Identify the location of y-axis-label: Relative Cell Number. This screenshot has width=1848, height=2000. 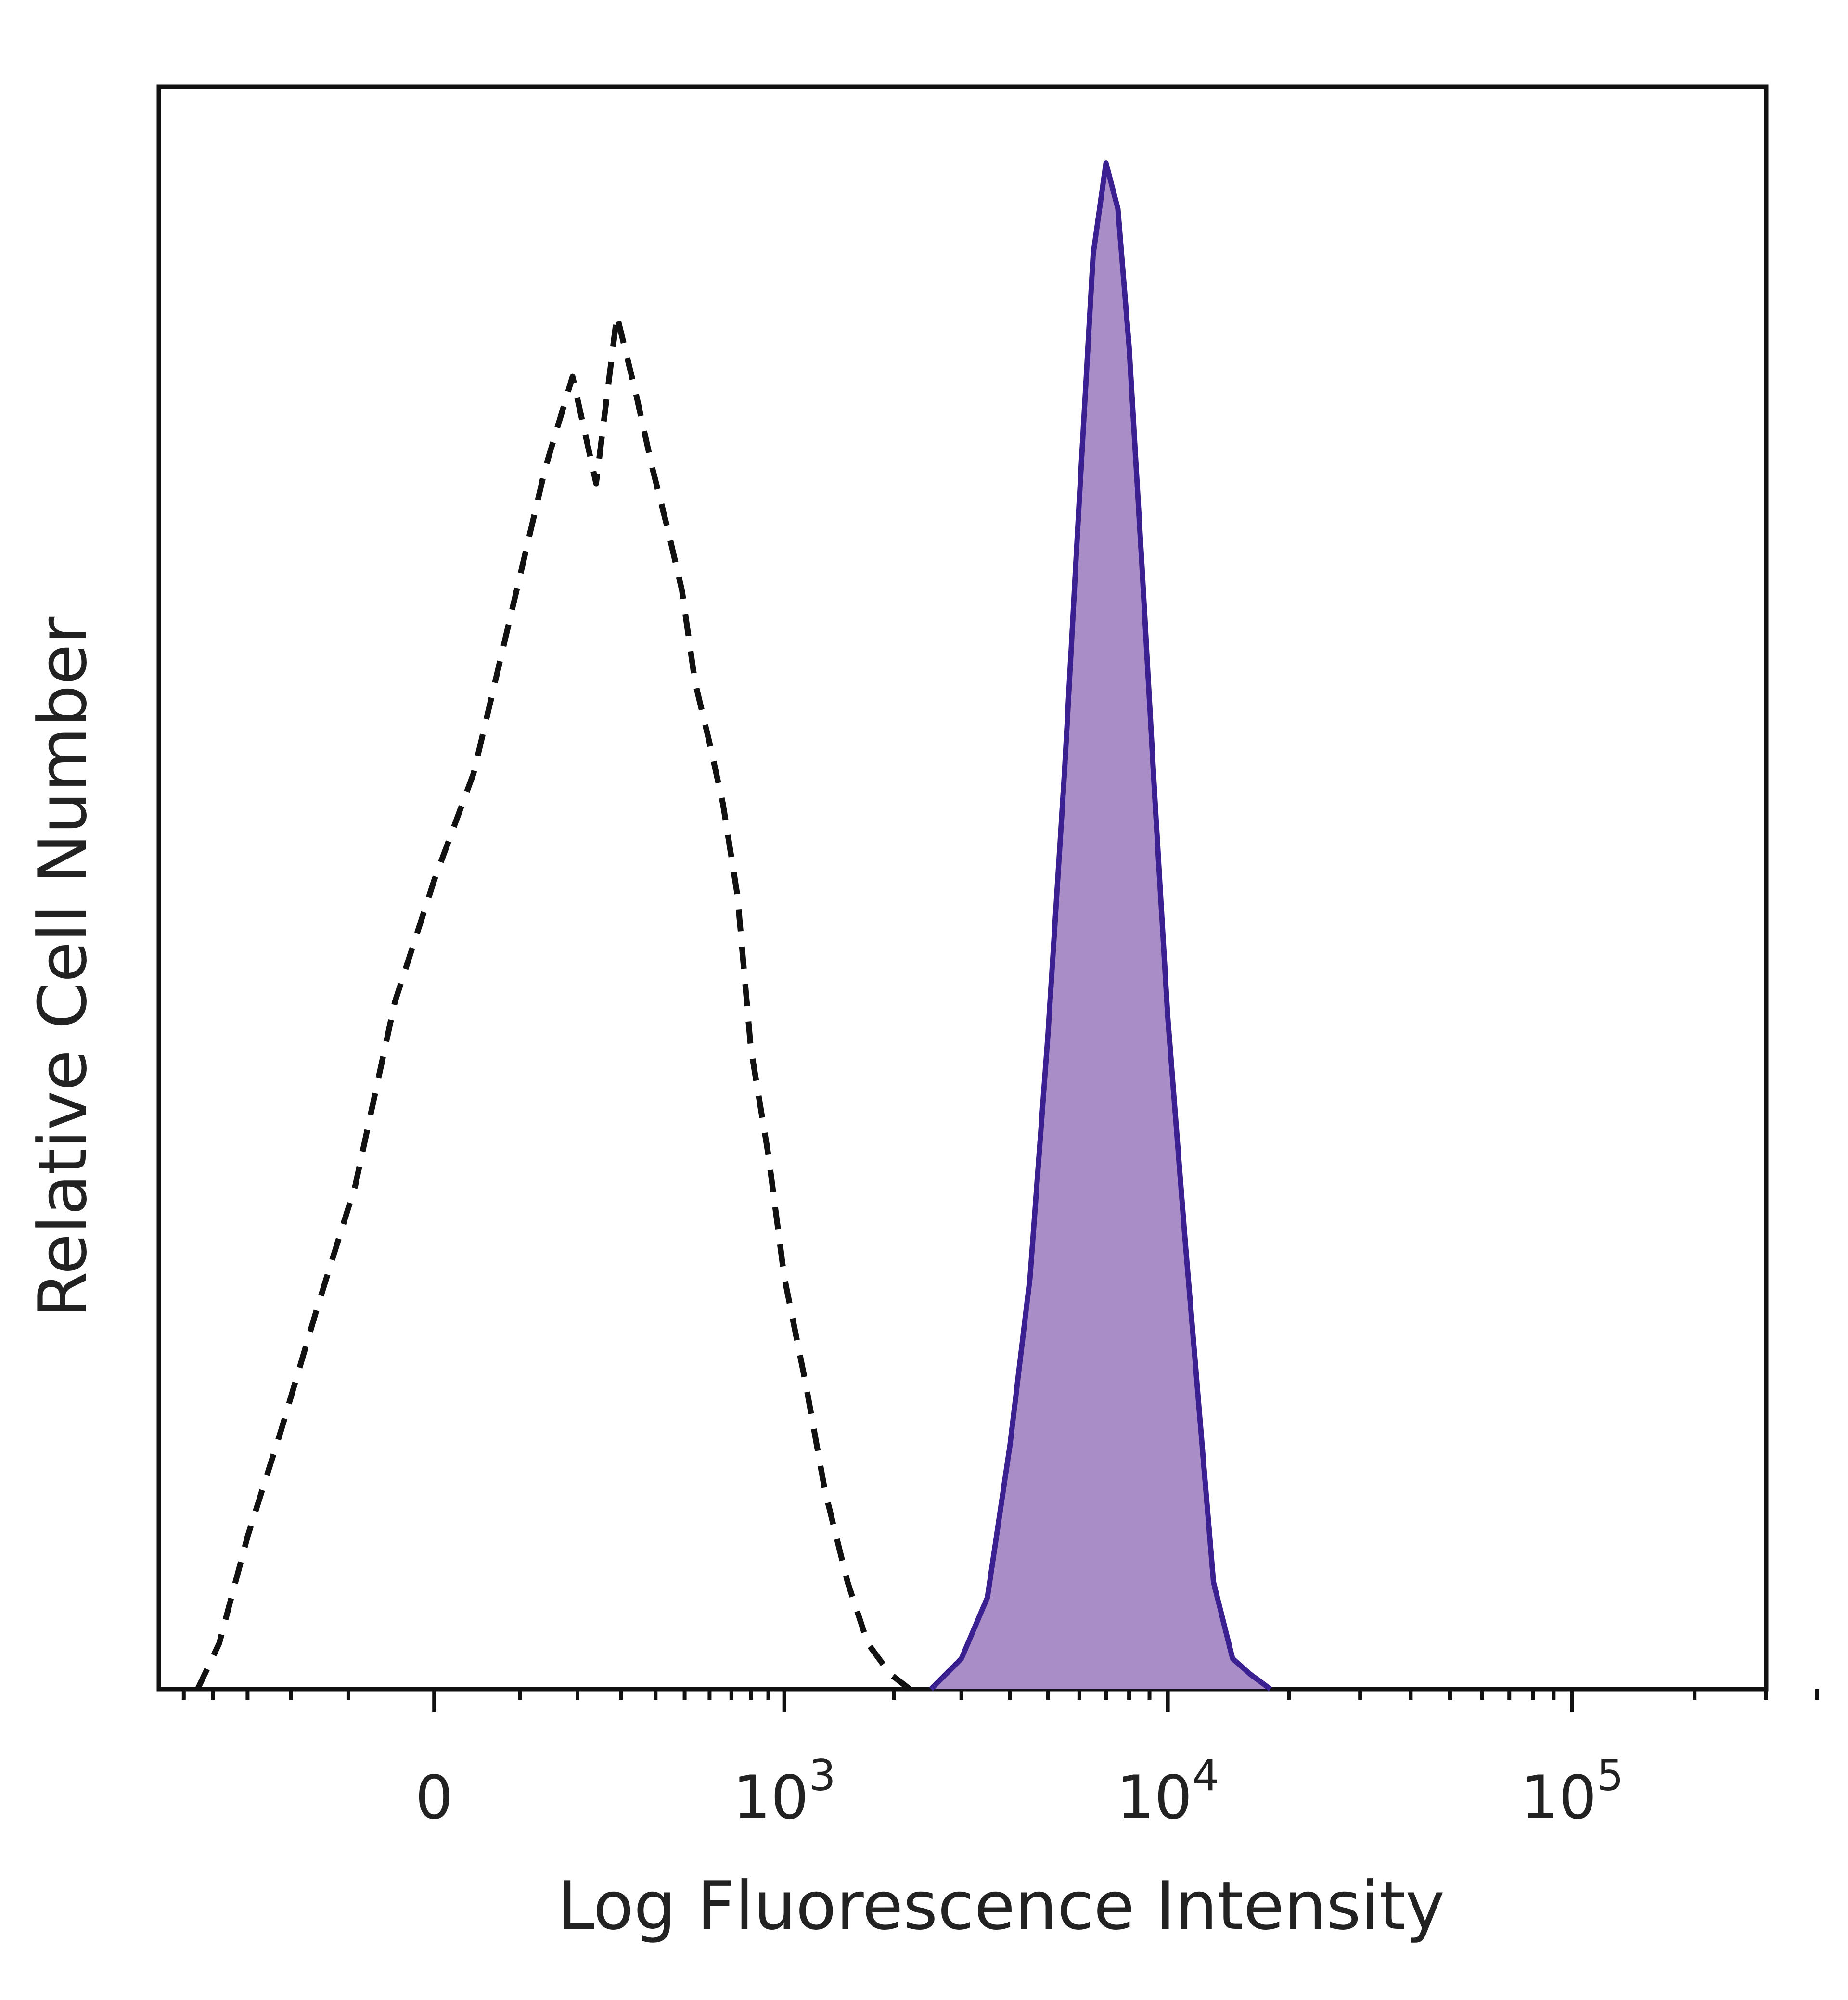
(63, 967).